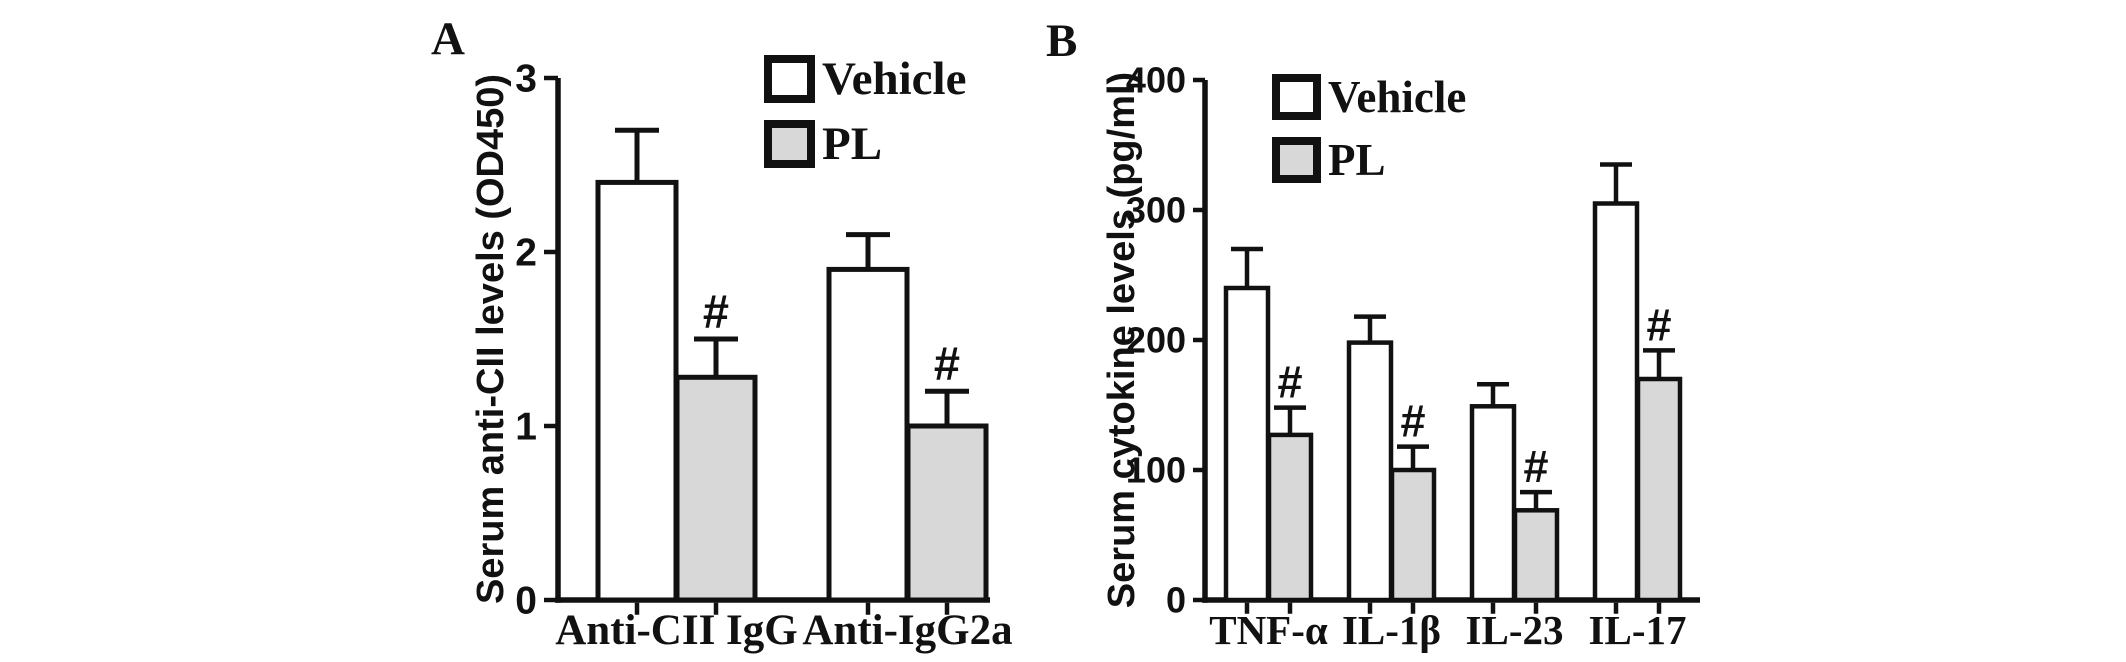 The height and width of the screenshot is (662, 2126). I want to click on panel-b-y-tick-label: 100, so click(1156, 469).